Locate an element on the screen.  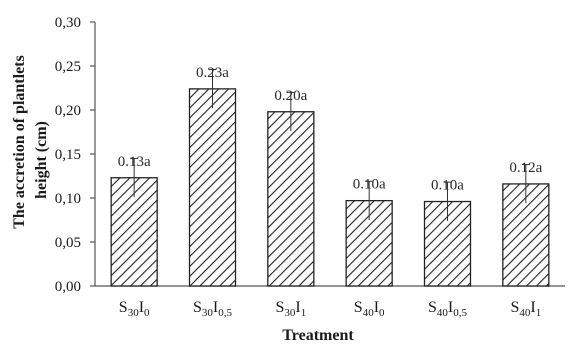
y-ticks: 0,00 0,05 0,10 0,15 0,20 0,25 0,30 is located at coordinates (75, 155).